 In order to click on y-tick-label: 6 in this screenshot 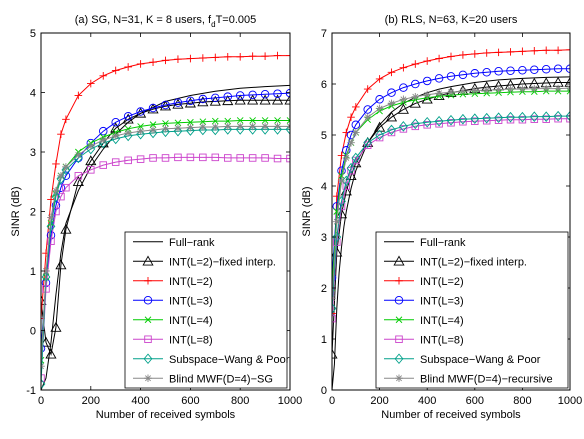, I will do `click(324, 85)`.